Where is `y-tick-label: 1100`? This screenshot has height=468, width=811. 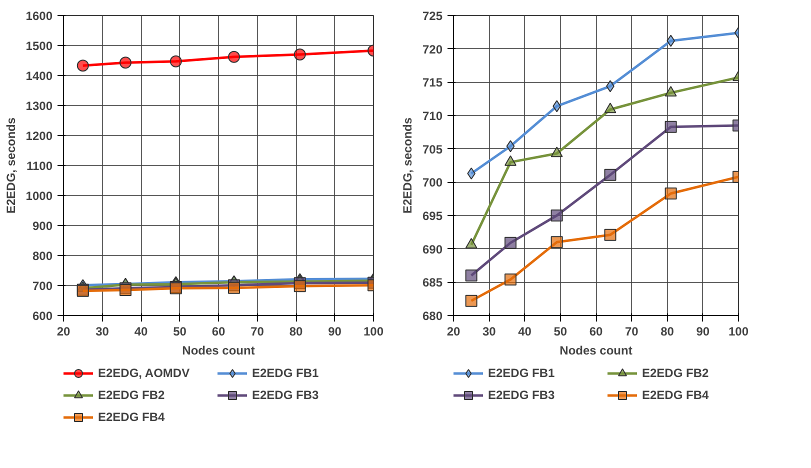
y-tick-label: 1100 is located at coordinates (39, 166).